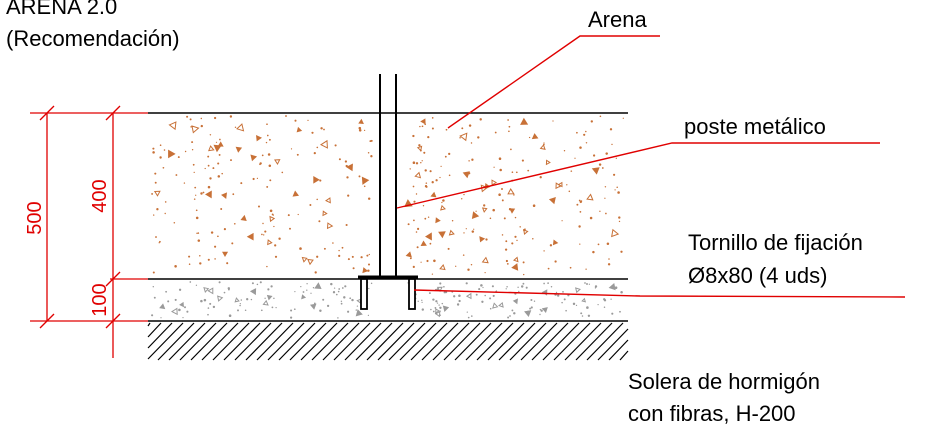 The image size is (948, 434). Describe the element at coordinates (388, 341) in the screenshot. I see `ground-hatch` at that location.